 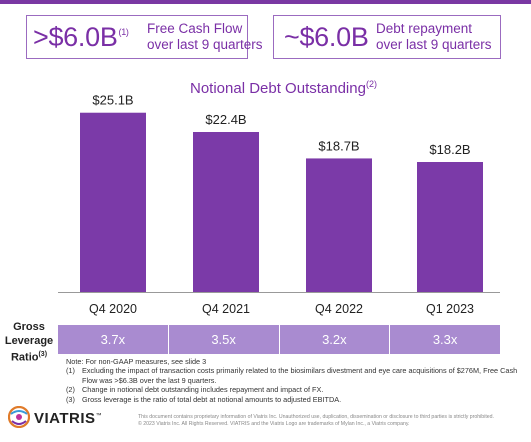 What do you see at coordinates (424, 28) in the screenshot?
I see `kpi-desc-line1: Debt repayment` at bounding box center [424, 28].